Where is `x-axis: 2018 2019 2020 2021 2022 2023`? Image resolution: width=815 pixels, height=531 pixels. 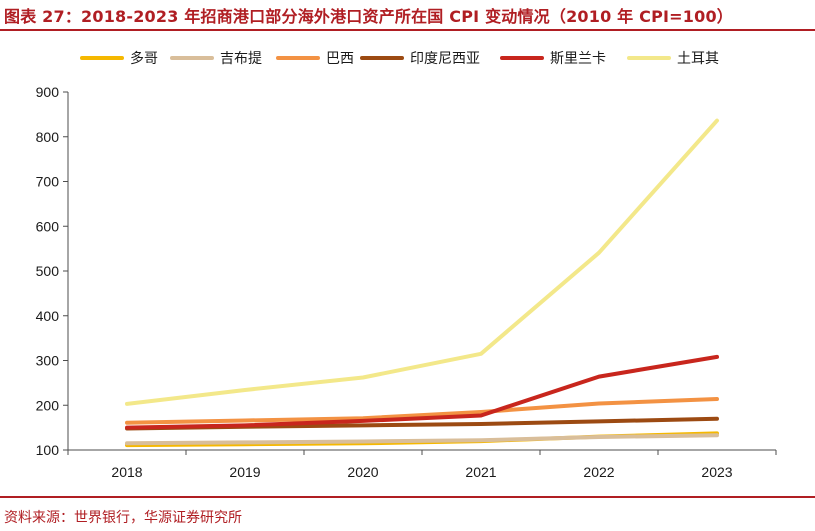
x-axis: 2018 2019 2020 2021 2022 2023 is located at coordinates (422, 464).